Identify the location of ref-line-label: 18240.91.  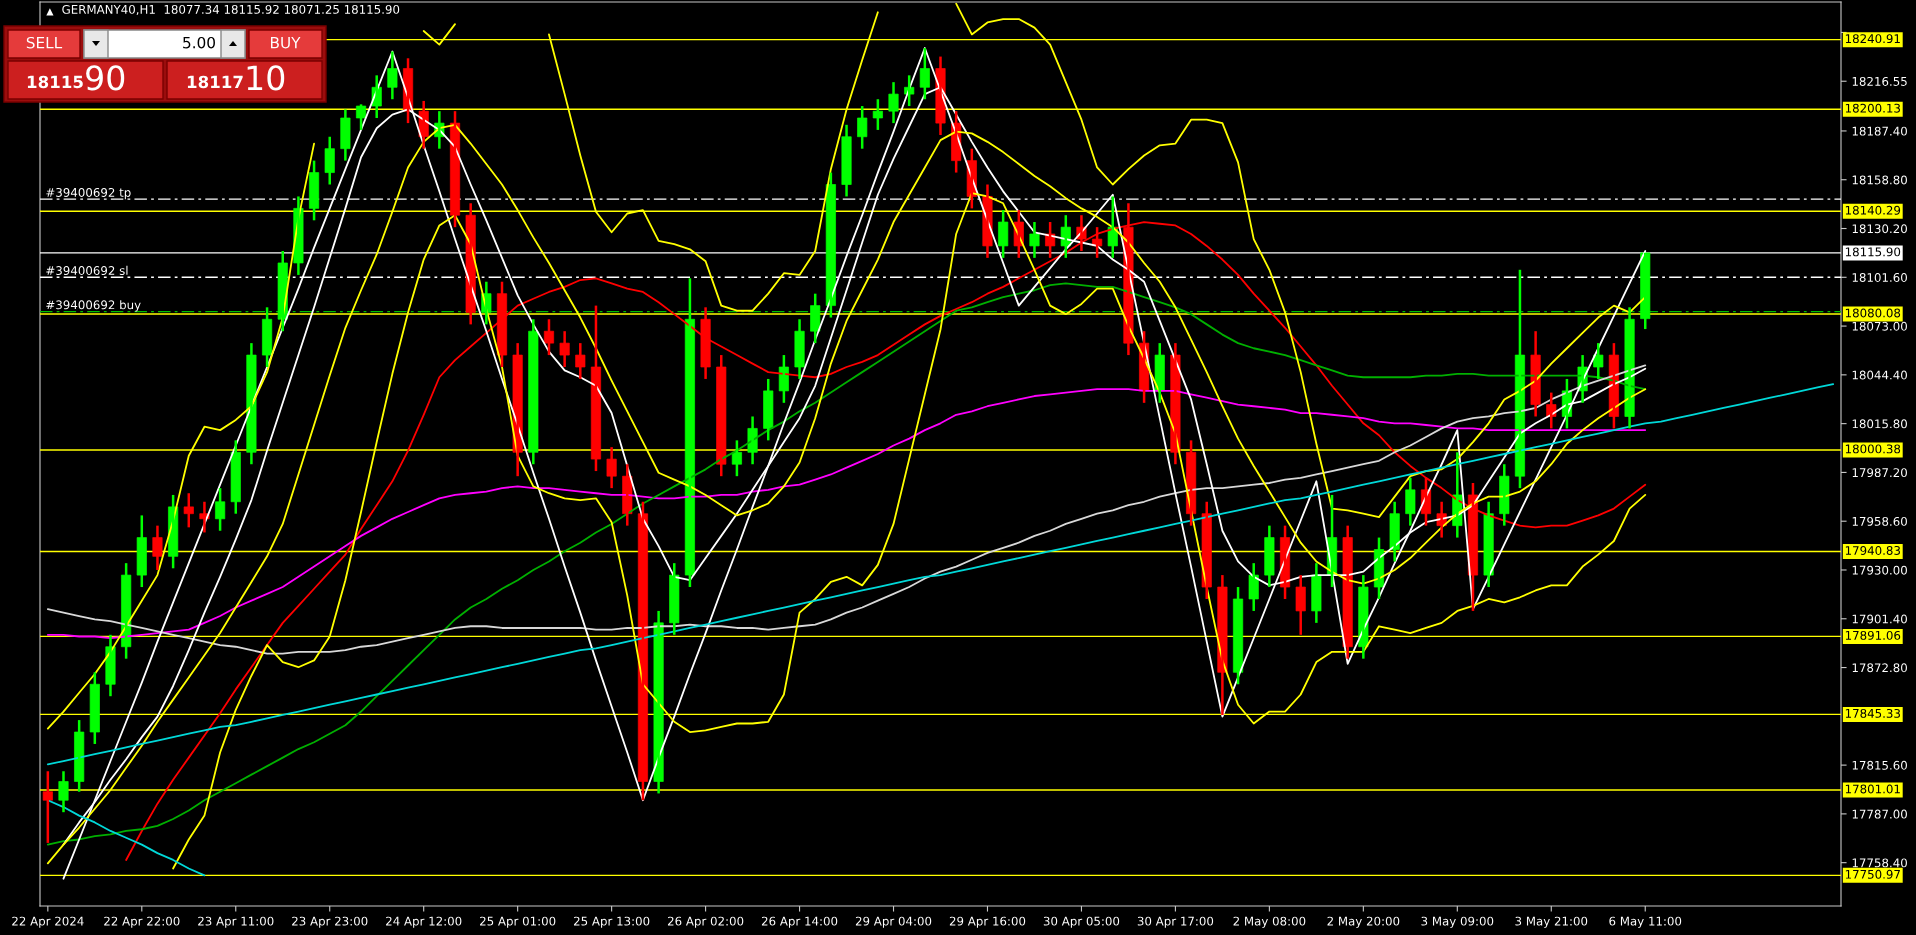
(1872, 39).